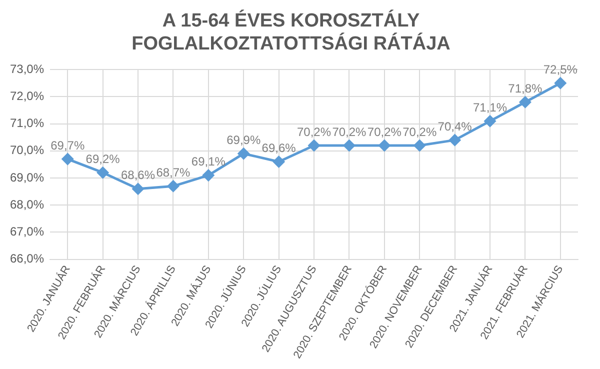 This screenshot has width=600, height=369. I want to click on data-label: 71,8%, so click(525, 88).